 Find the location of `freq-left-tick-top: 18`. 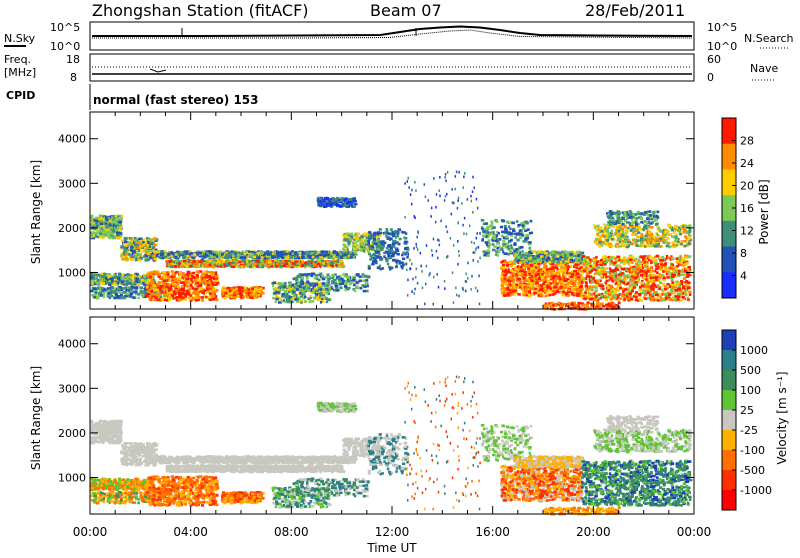

freq-left-tick-top: 18 is located at coordinates (73, 59).